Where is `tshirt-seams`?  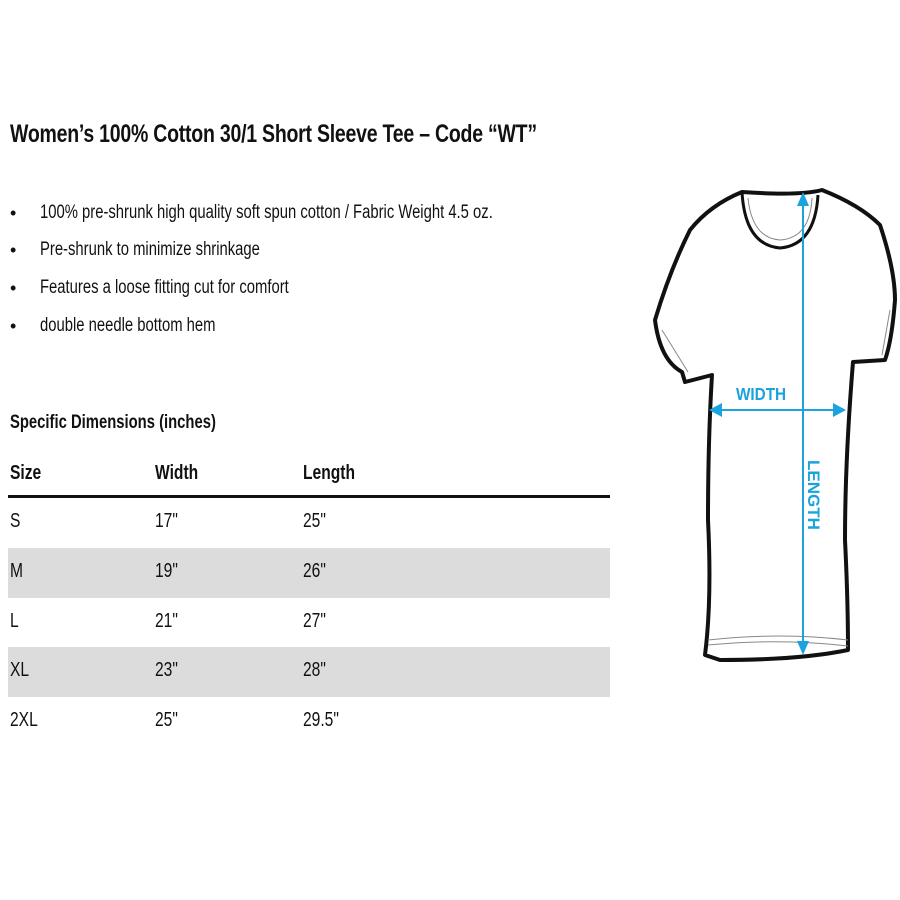
tshirt-seams is located at coordinates (776, 422).